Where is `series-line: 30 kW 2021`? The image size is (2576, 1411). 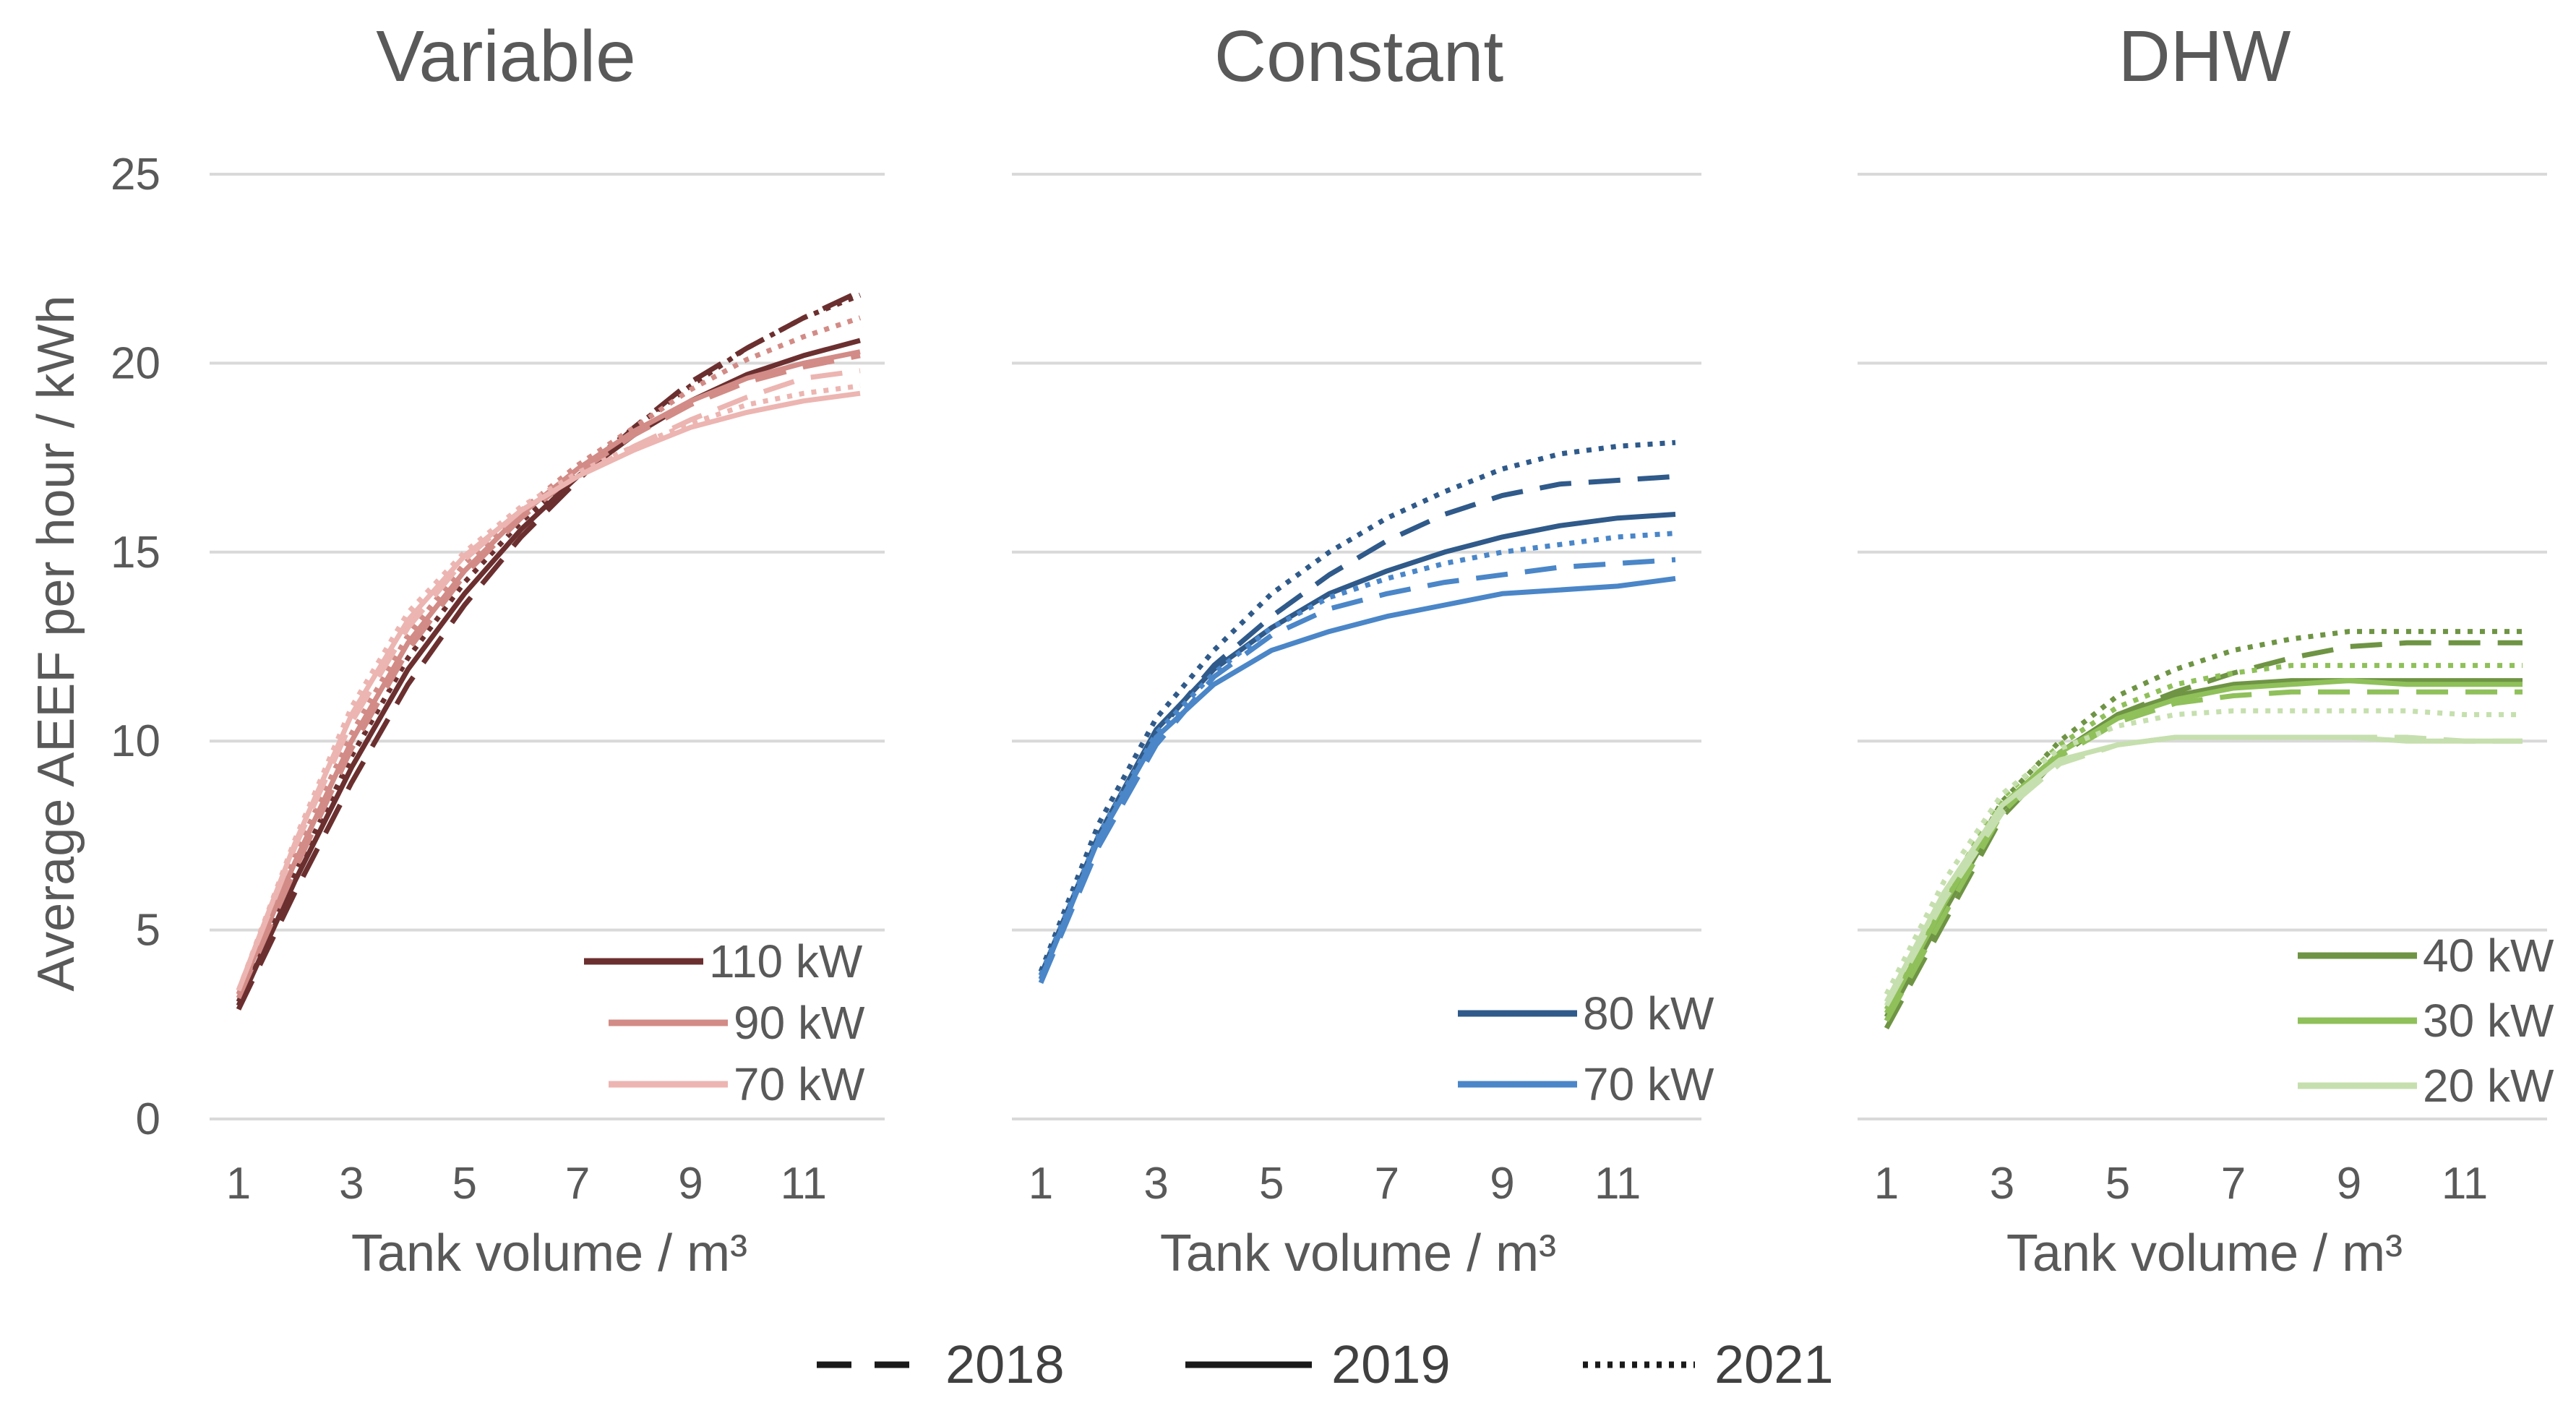 series-line: 30 kW 2021 is located at coordinates (2204, 837).